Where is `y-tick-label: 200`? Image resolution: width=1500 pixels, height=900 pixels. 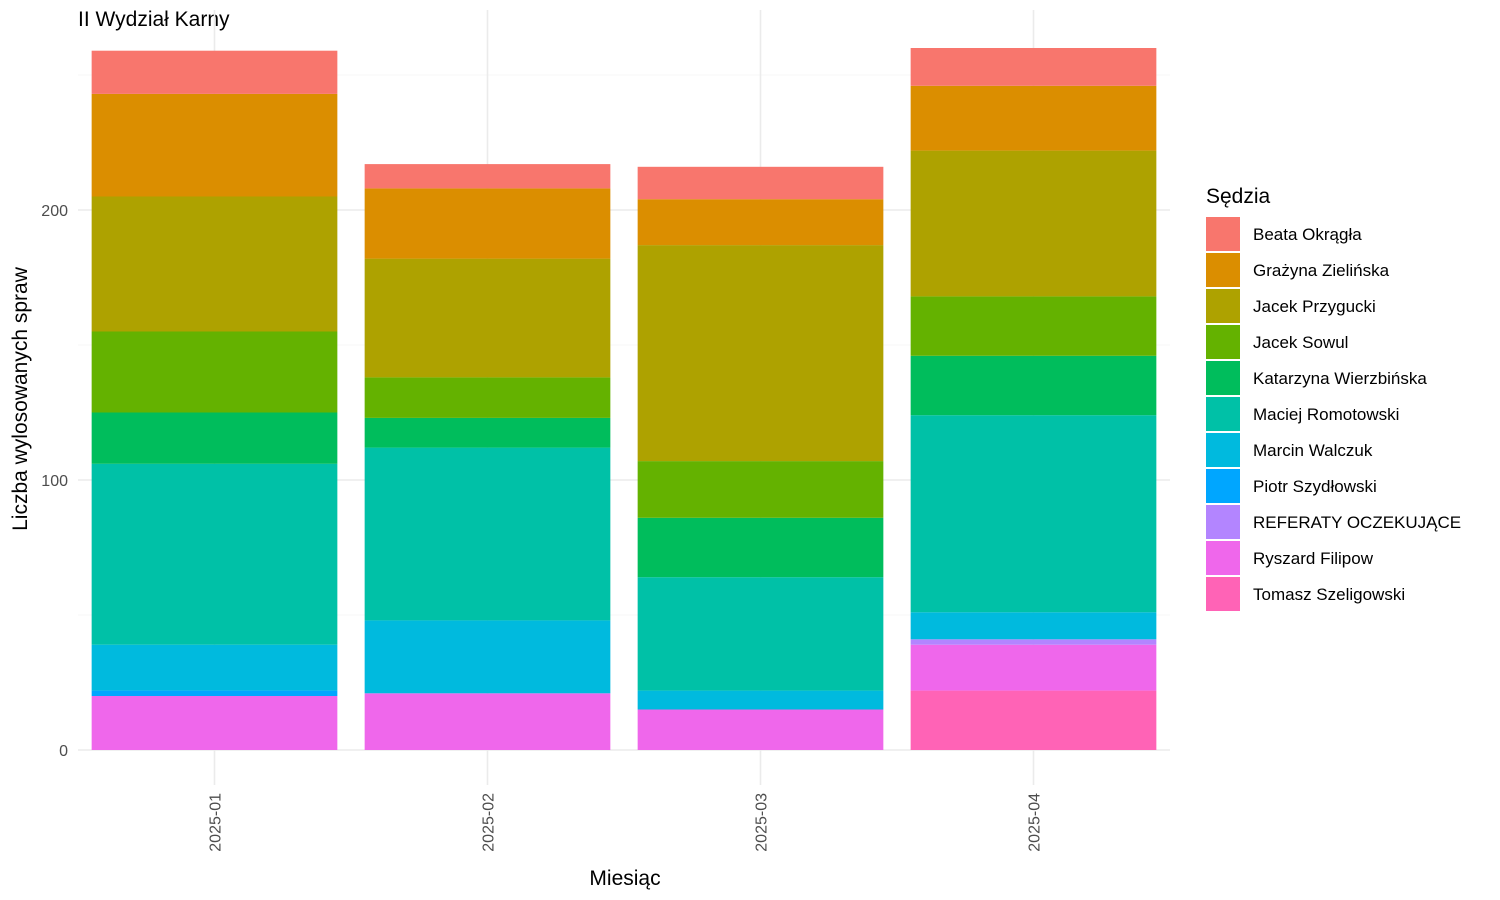
y-tick-label: 200 is located at coordinates (54, 211).